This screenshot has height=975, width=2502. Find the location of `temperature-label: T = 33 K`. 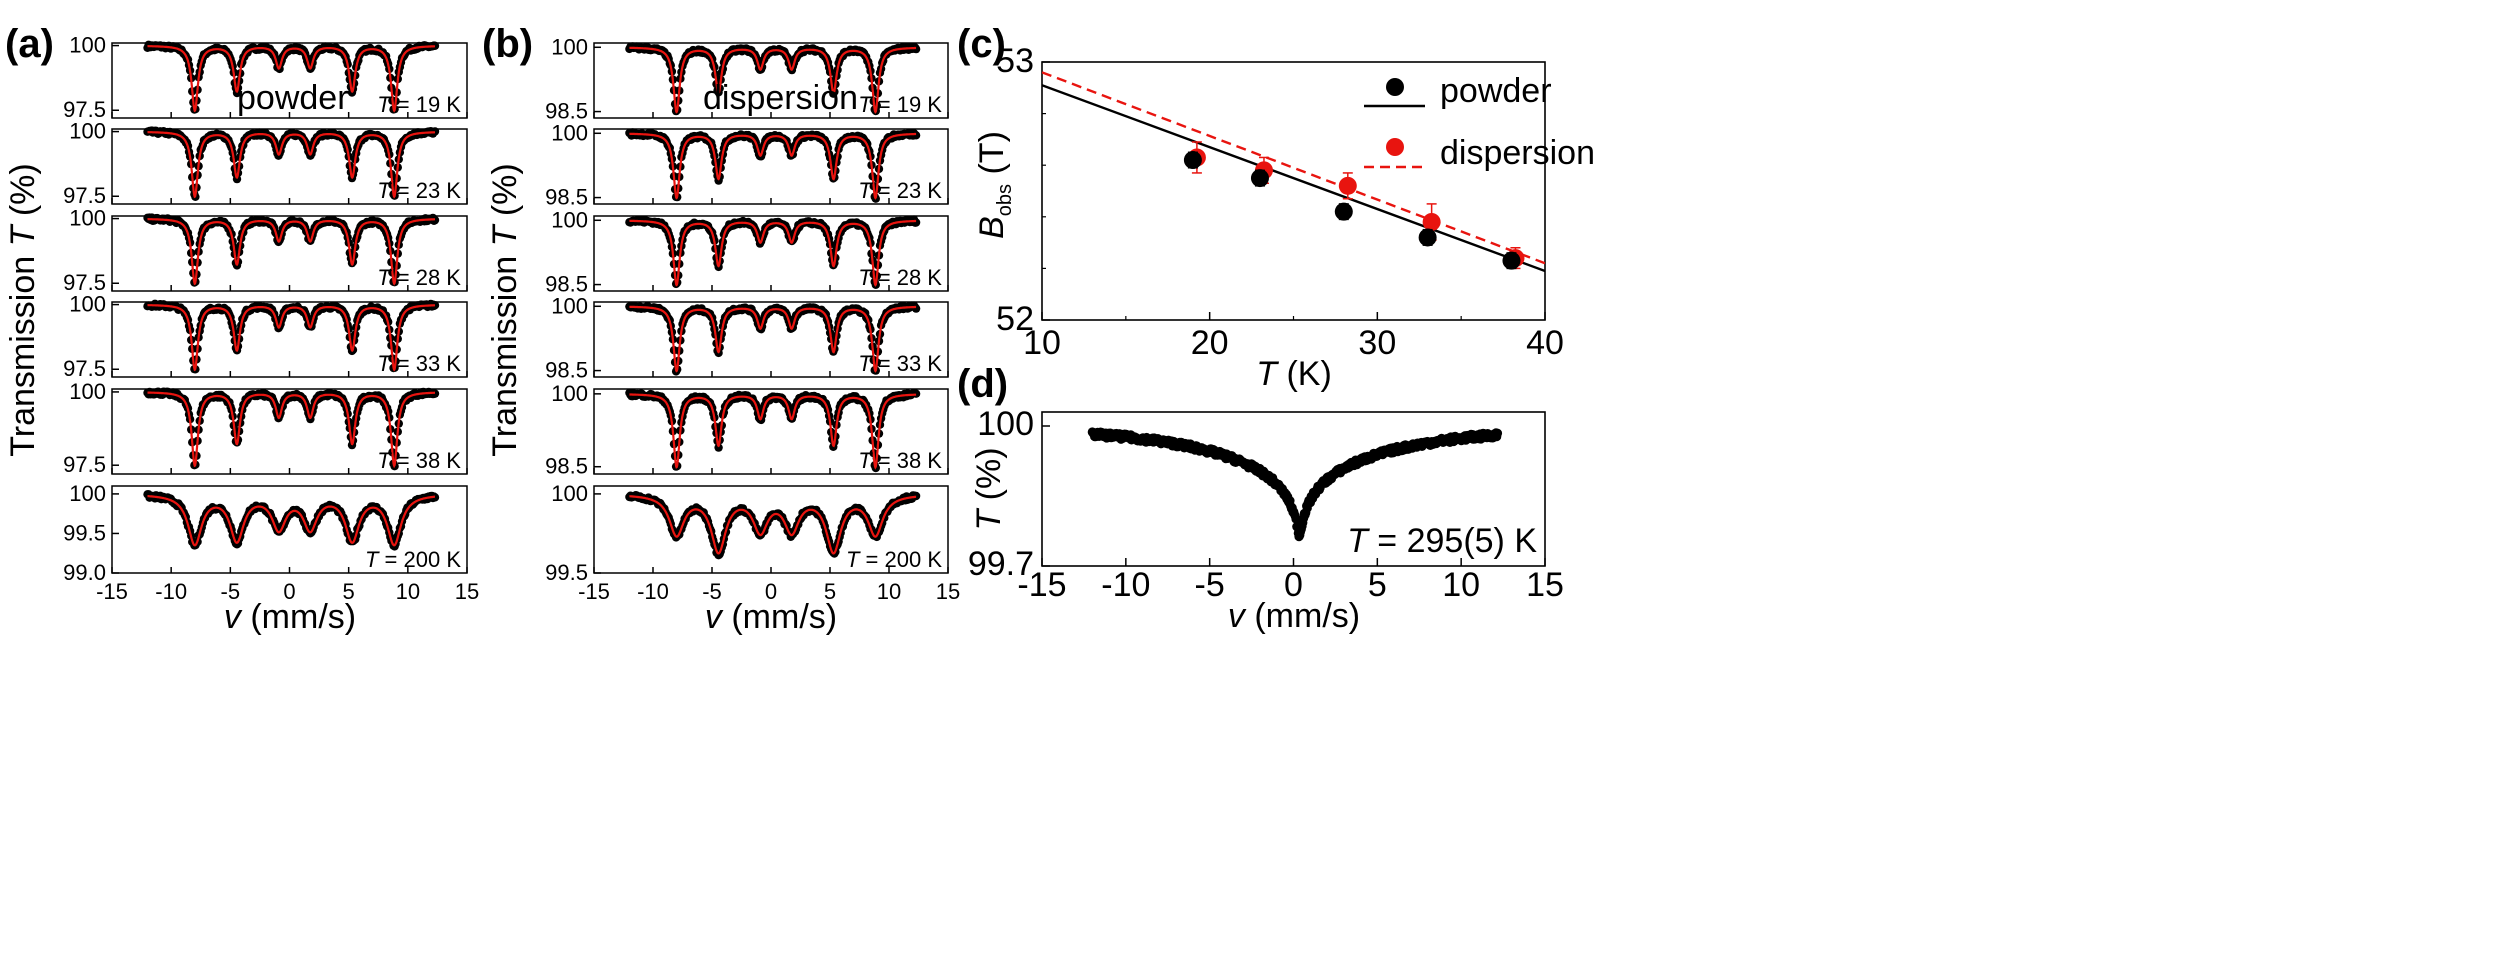

temperature-label: T = 33 K is located at coordinates (900, 363).